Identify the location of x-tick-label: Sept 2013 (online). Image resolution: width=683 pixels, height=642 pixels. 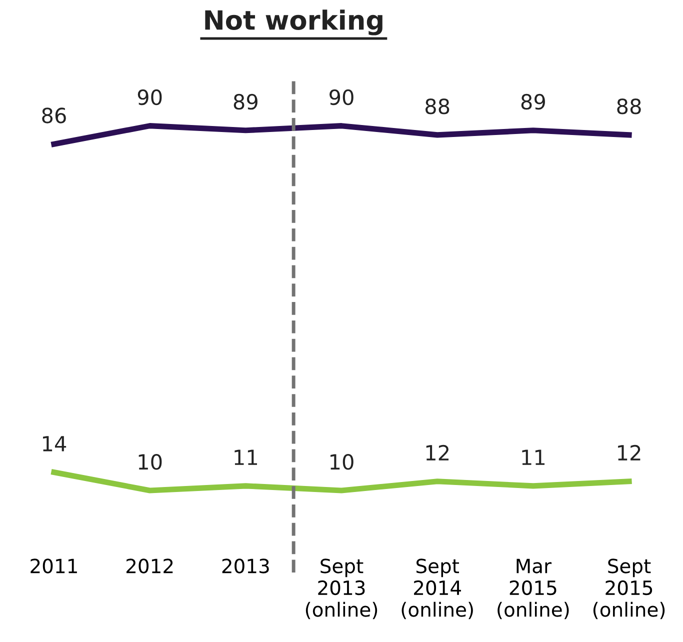
(342, 589).